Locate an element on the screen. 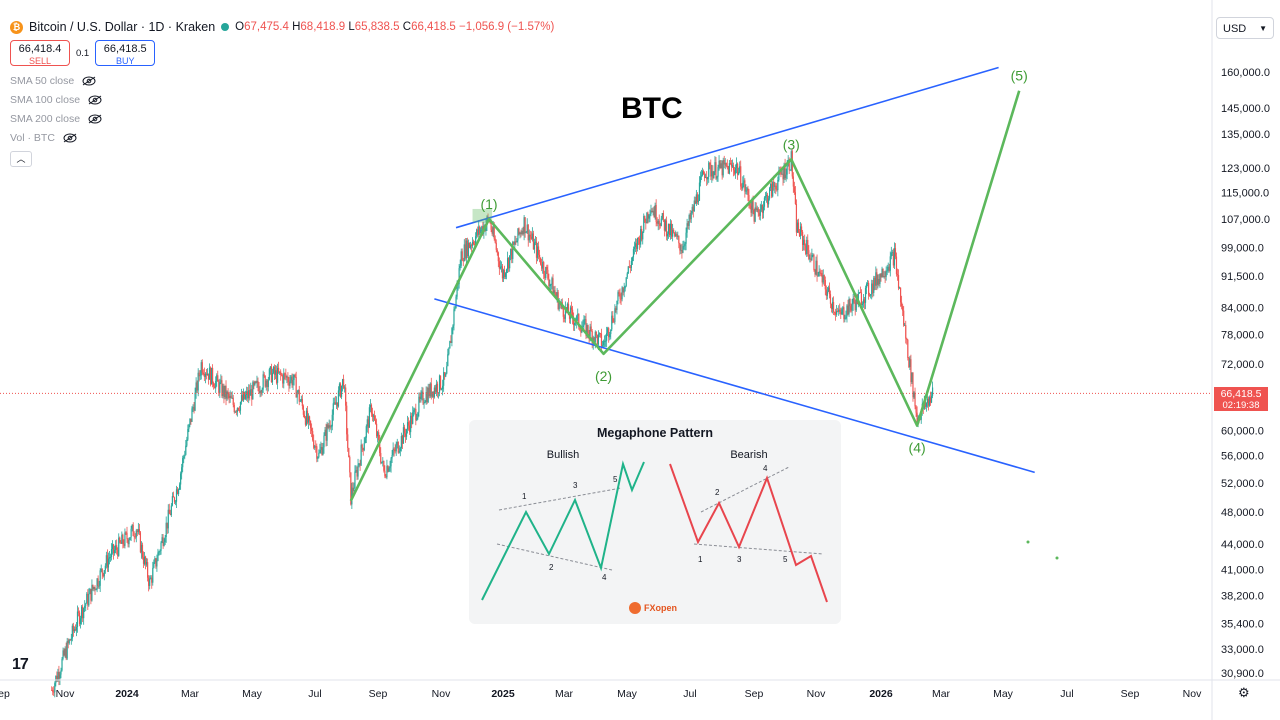  symbol-title: Bitcoin / U.S. Dollar · 1D · Kraken is located at coordinates (122, 27).